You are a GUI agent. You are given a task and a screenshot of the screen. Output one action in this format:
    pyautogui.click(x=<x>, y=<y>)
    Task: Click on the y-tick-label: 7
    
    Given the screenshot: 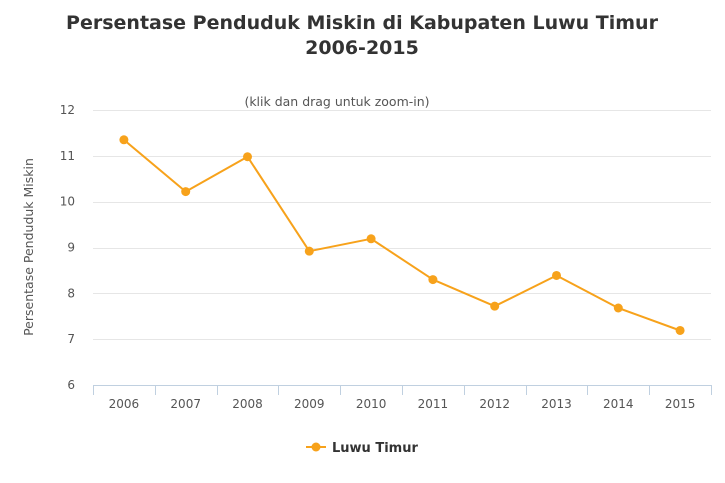 What is the action you would take?
    pyautogui.click(x=71, y=339)
    